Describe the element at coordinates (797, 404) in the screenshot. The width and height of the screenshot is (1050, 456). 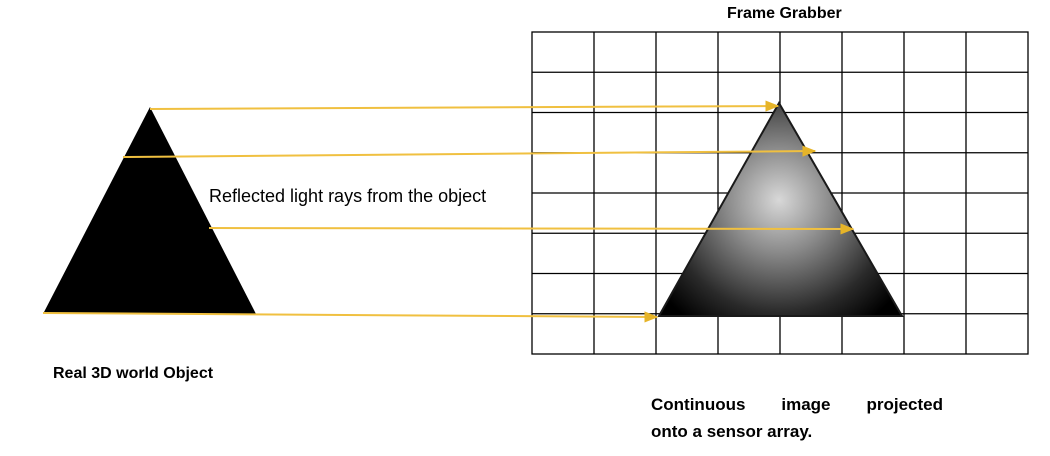
I see `caption-line-1: Continuous image projected` at that location.